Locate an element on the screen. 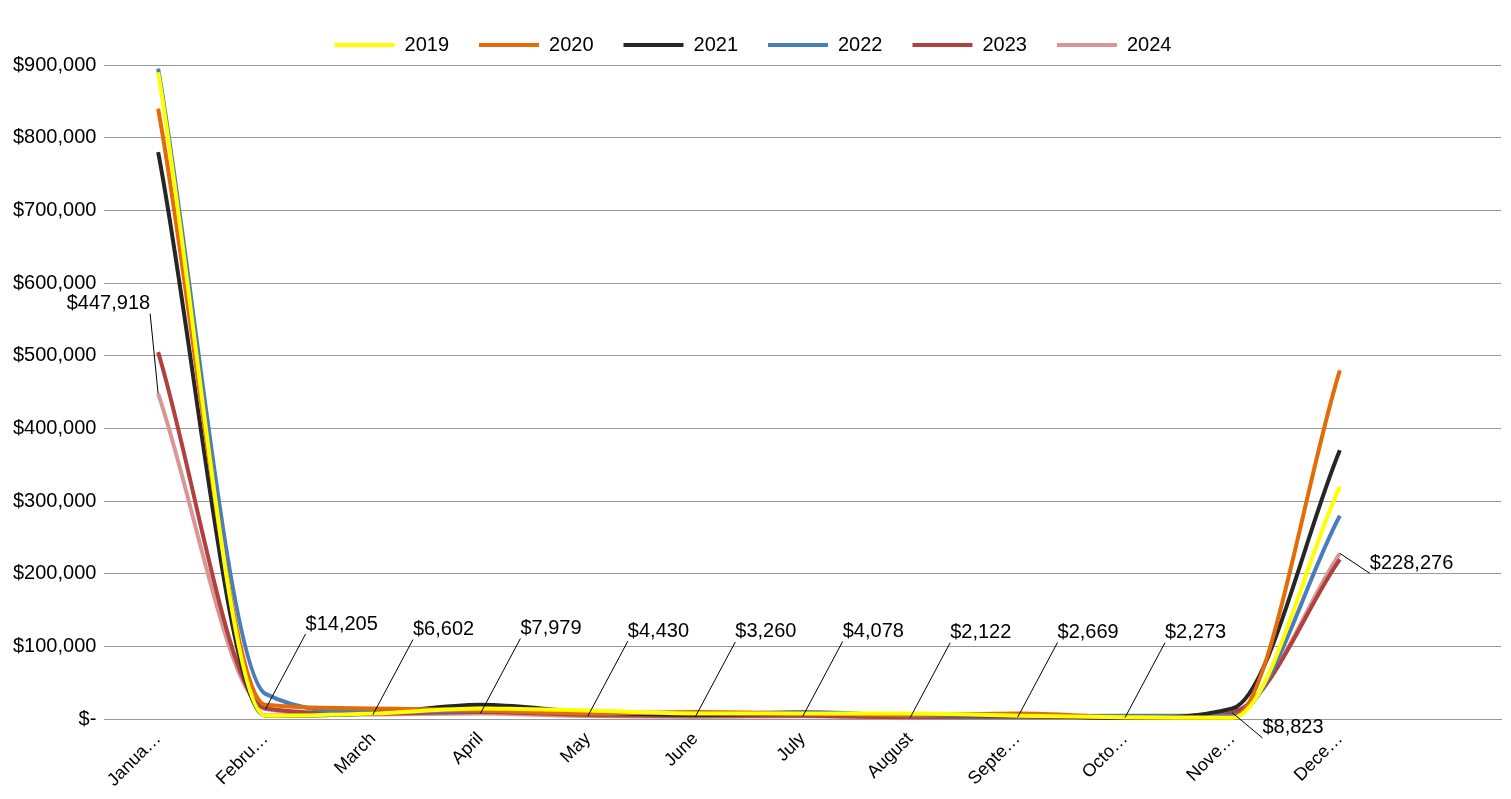 The height and width of the screenshot is (799, 1511). y-tick-label: $600,000 is located at coordinates (55, 281).